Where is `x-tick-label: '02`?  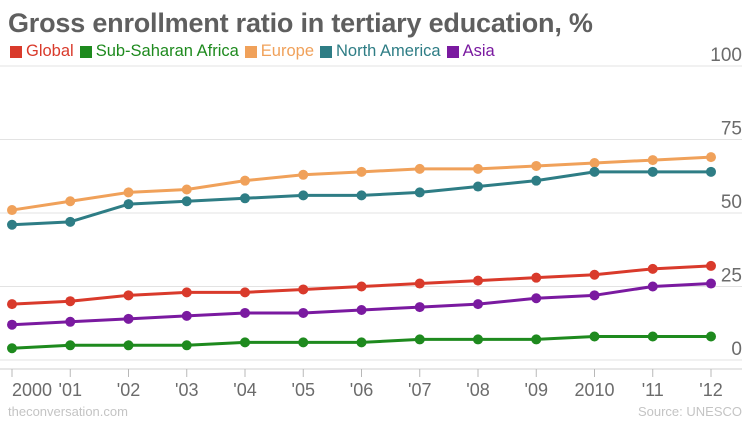 x-tick-label: '02 is located at coordinates (128, 390).